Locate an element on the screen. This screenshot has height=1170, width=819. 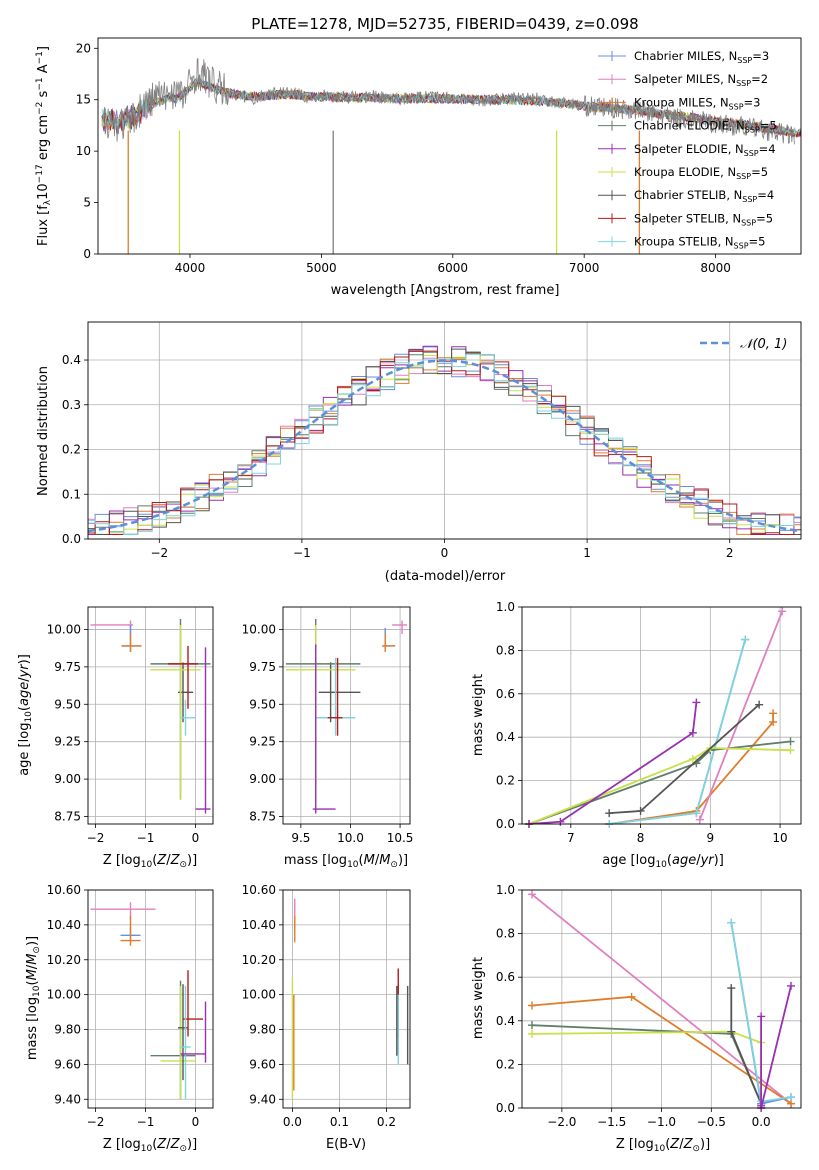
histogram-chabrier-miles is located at coordinates (444, 440).